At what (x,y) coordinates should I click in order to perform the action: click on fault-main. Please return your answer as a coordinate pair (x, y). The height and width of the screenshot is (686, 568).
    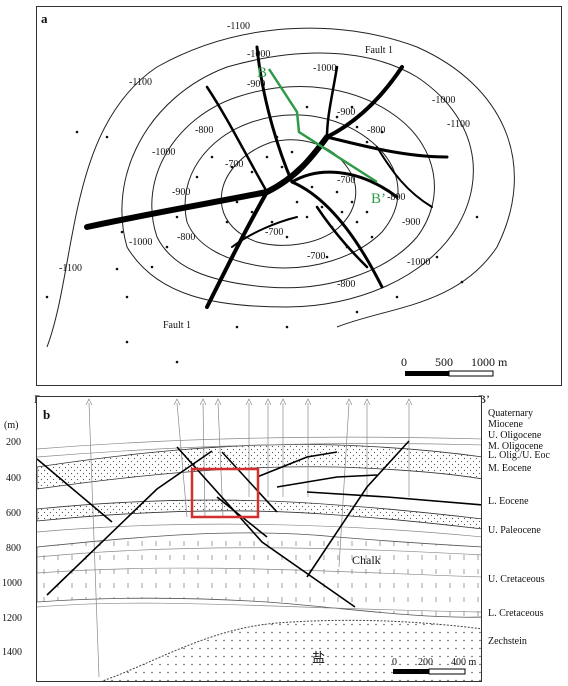
    Looking at the image, I should click on (207, 182).